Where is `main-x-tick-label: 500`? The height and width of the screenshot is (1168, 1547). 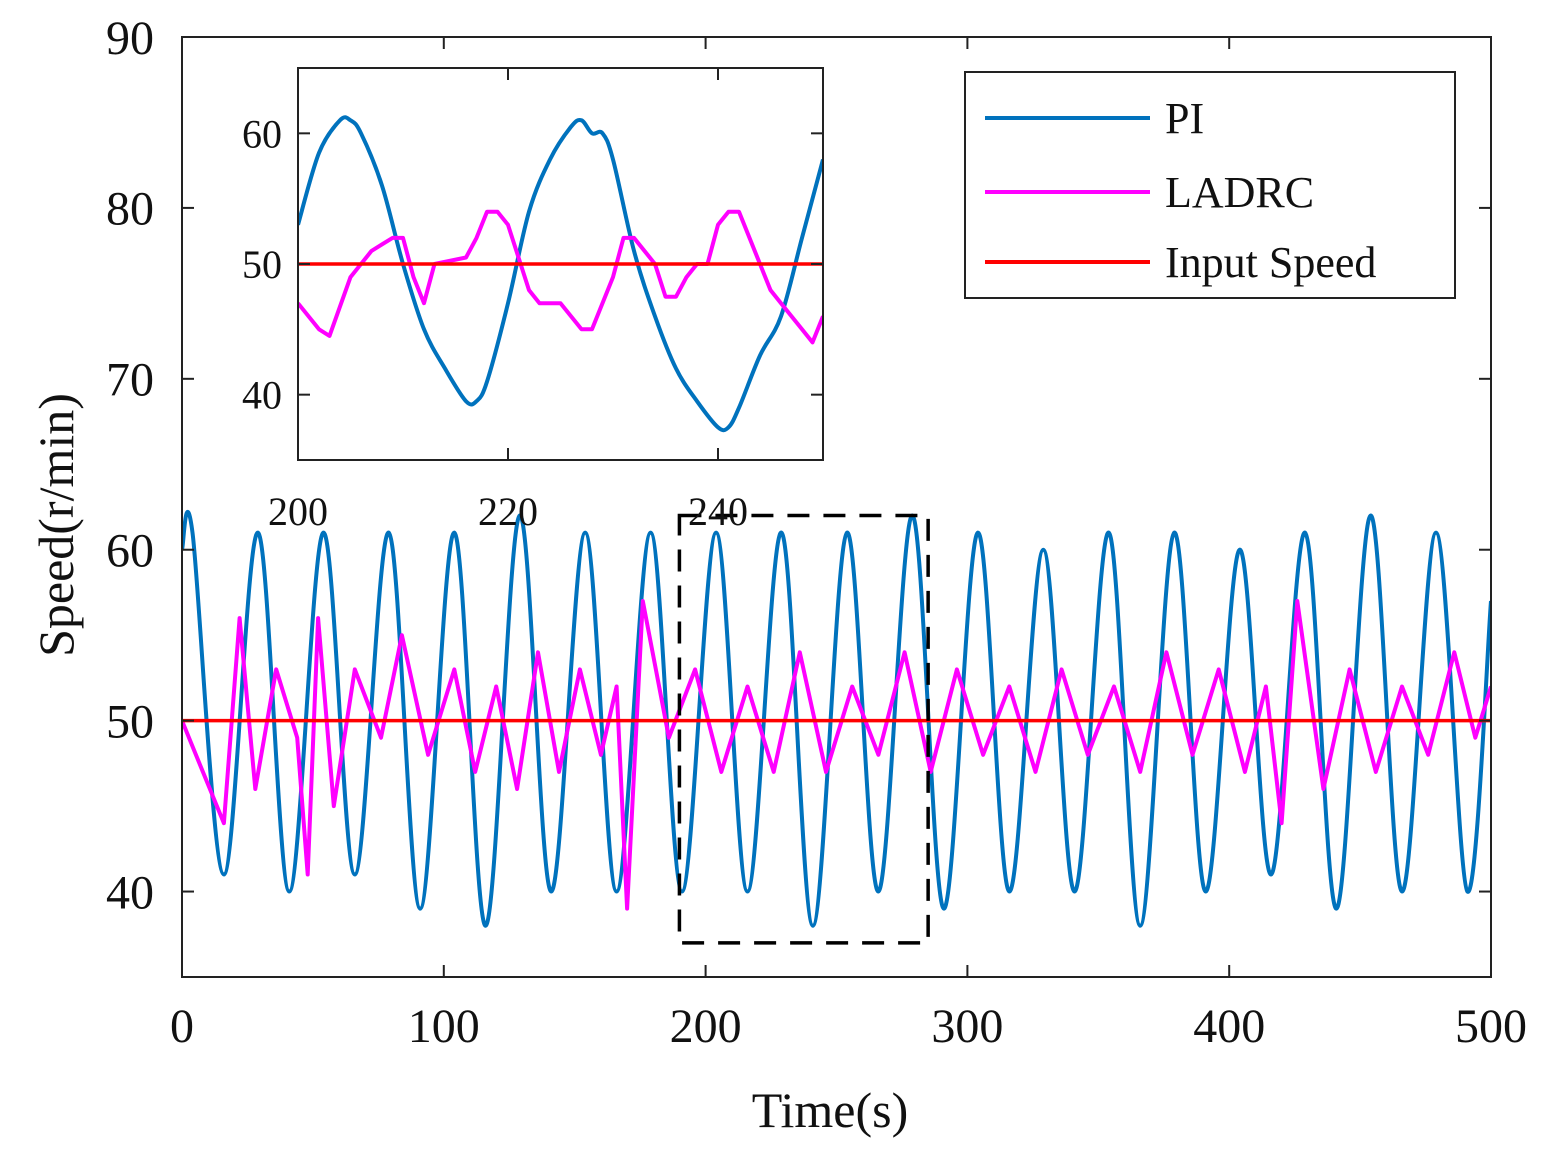
main-x-tick-label: 500 is located at coordinates (1491, 1026).